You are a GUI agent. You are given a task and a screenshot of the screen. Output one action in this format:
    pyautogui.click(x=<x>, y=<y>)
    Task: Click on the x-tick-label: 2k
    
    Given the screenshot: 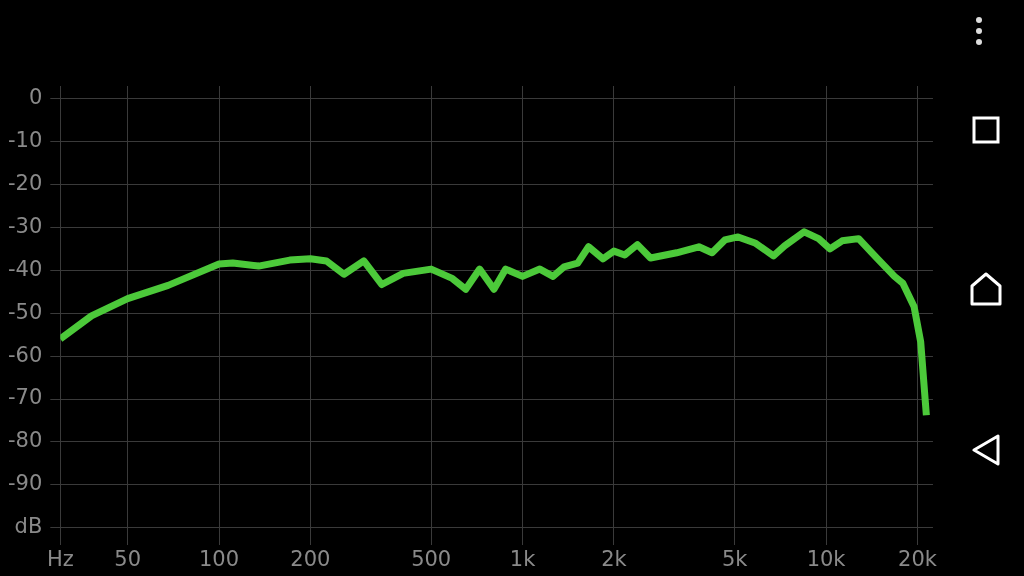 What is the action you would take?
    pyautogui.click(x=614, y=558)
    